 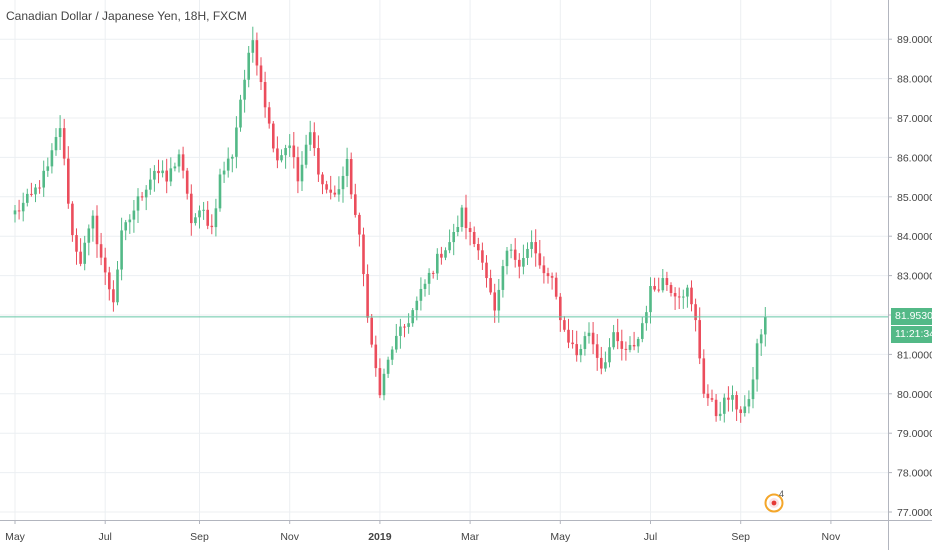 What do you see at coordinates (774, 503) in the screenshot?
I see `events-marker-icon` at bounding box center [774, 503].